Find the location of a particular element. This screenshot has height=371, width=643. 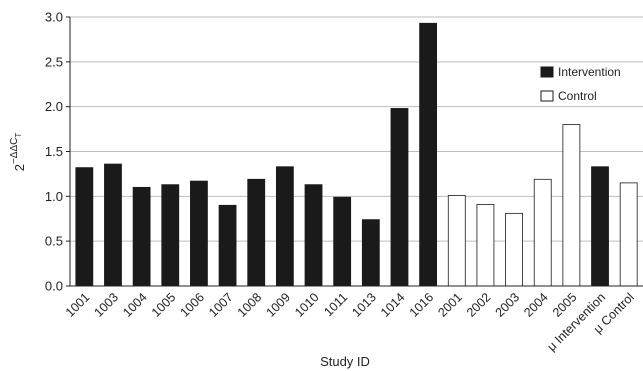

x-tick-label: 1009 is located at coordinates (278, 305).